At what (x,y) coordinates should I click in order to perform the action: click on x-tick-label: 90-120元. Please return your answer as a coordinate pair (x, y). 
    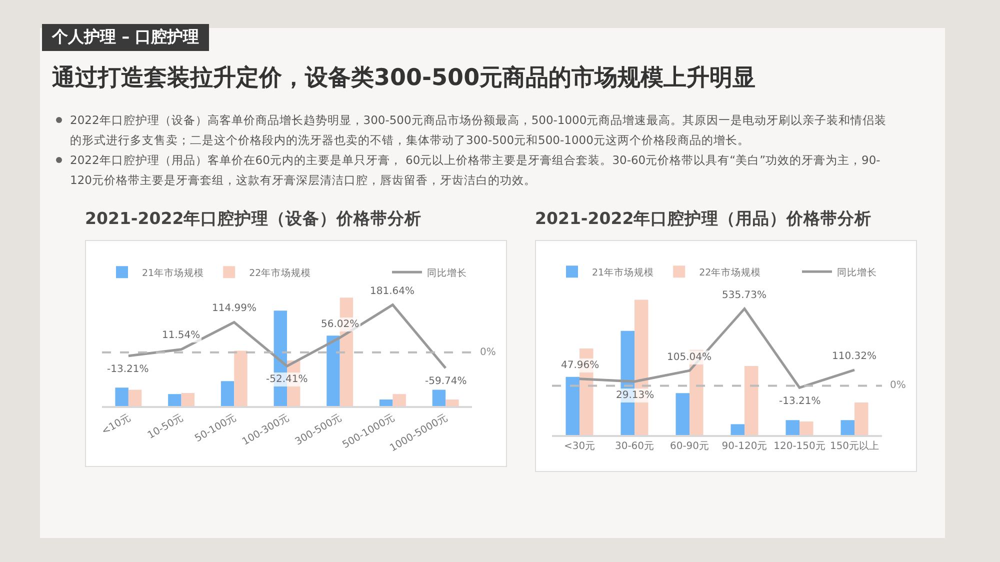
    Looking at the image, I should click on (745, 446).